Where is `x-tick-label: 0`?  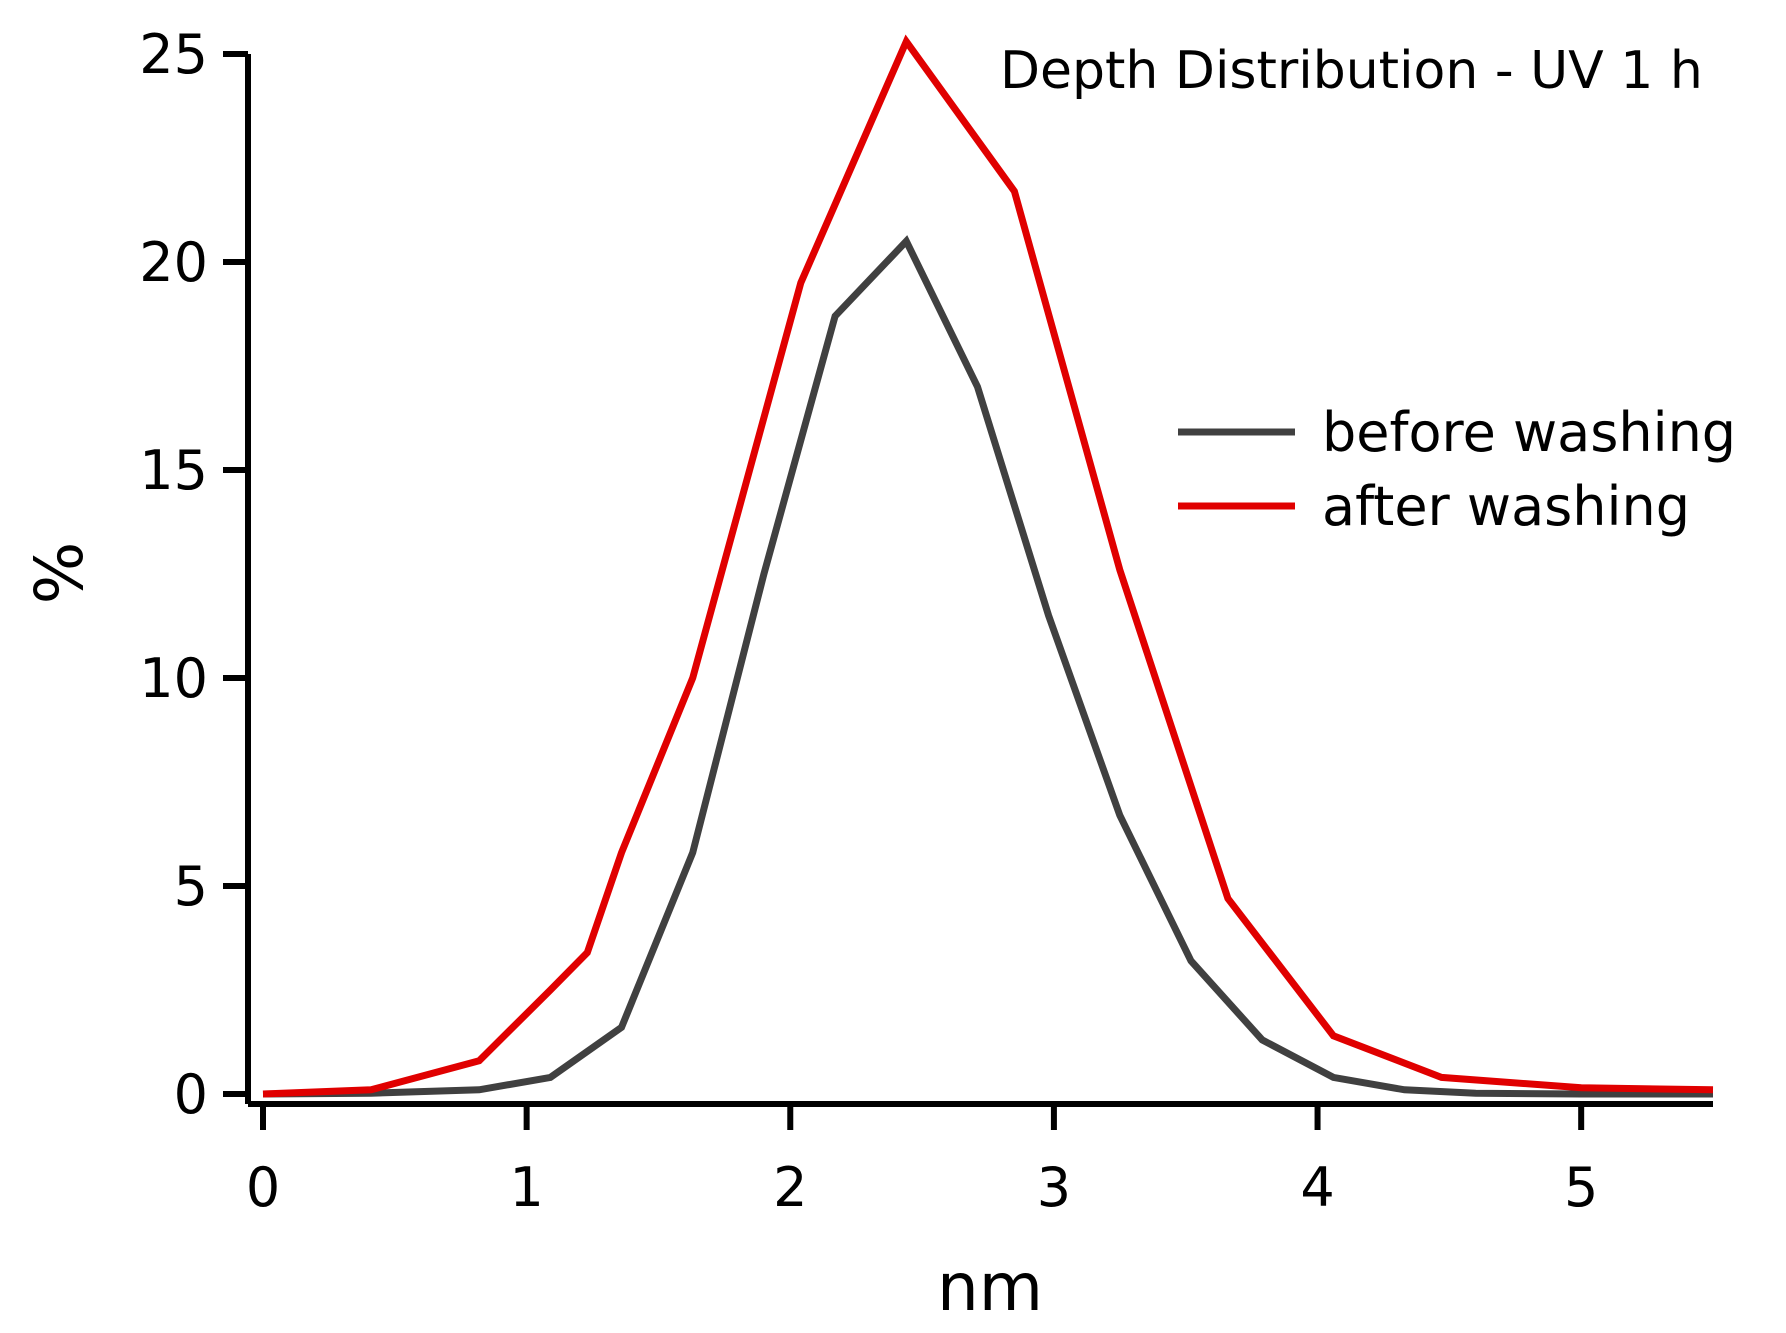
x-tick-label: 0 is located at coordinates (263, 1187).